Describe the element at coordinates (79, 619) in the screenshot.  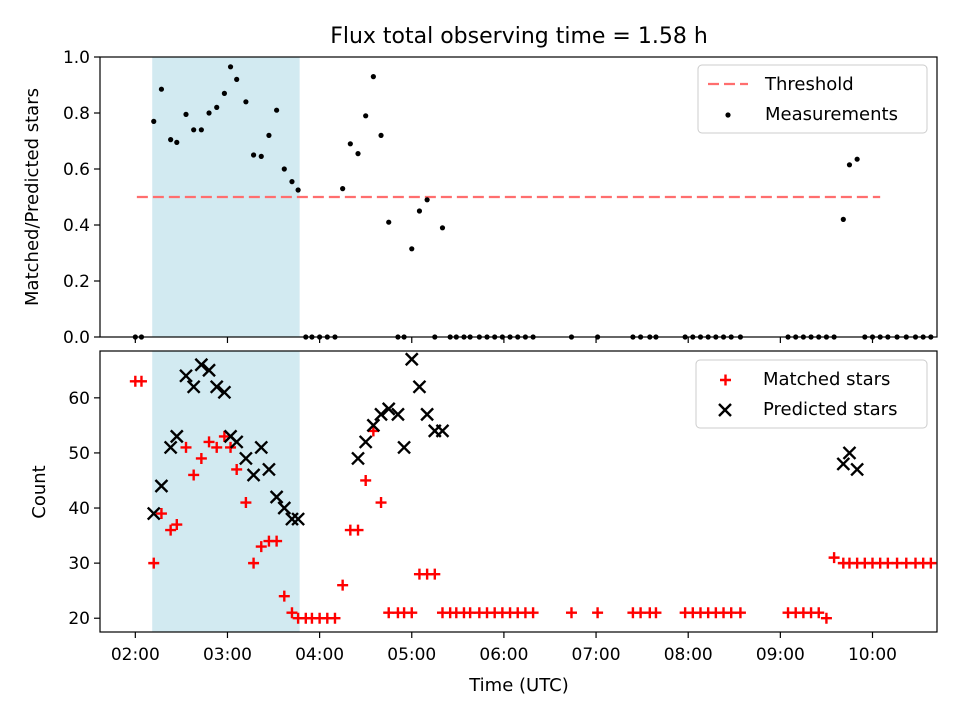
I see `bottom-y-tick-label: 20` at that location.